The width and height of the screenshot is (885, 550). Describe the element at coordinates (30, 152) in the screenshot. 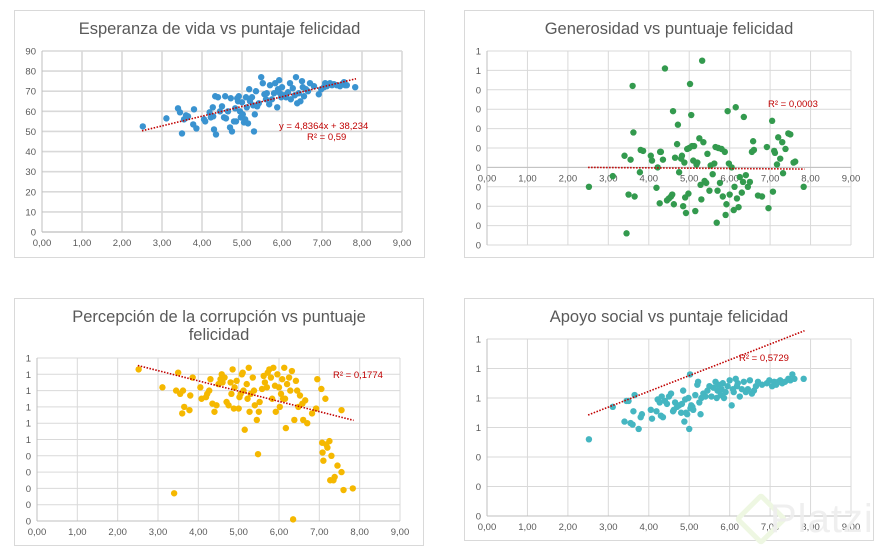

I see `y-tick-label: 40` at that location.